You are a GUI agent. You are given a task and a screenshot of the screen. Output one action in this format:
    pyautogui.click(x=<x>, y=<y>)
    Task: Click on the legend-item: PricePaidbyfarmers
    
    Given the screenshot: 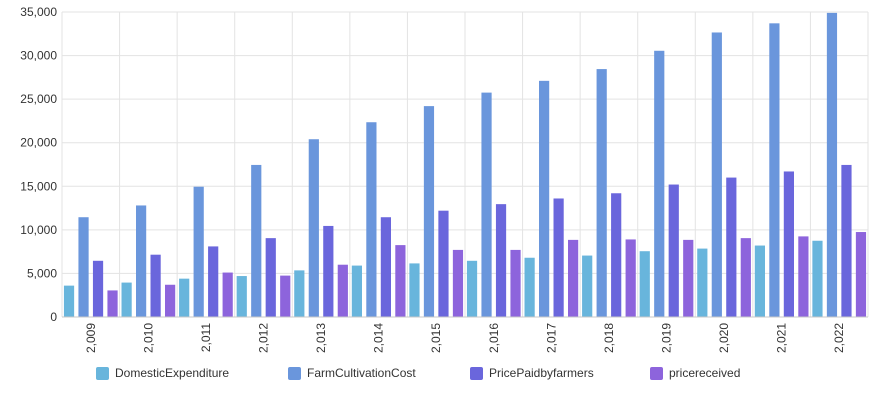 What is the action you would take?
    pyautogui.click(x=532, y=373)
    